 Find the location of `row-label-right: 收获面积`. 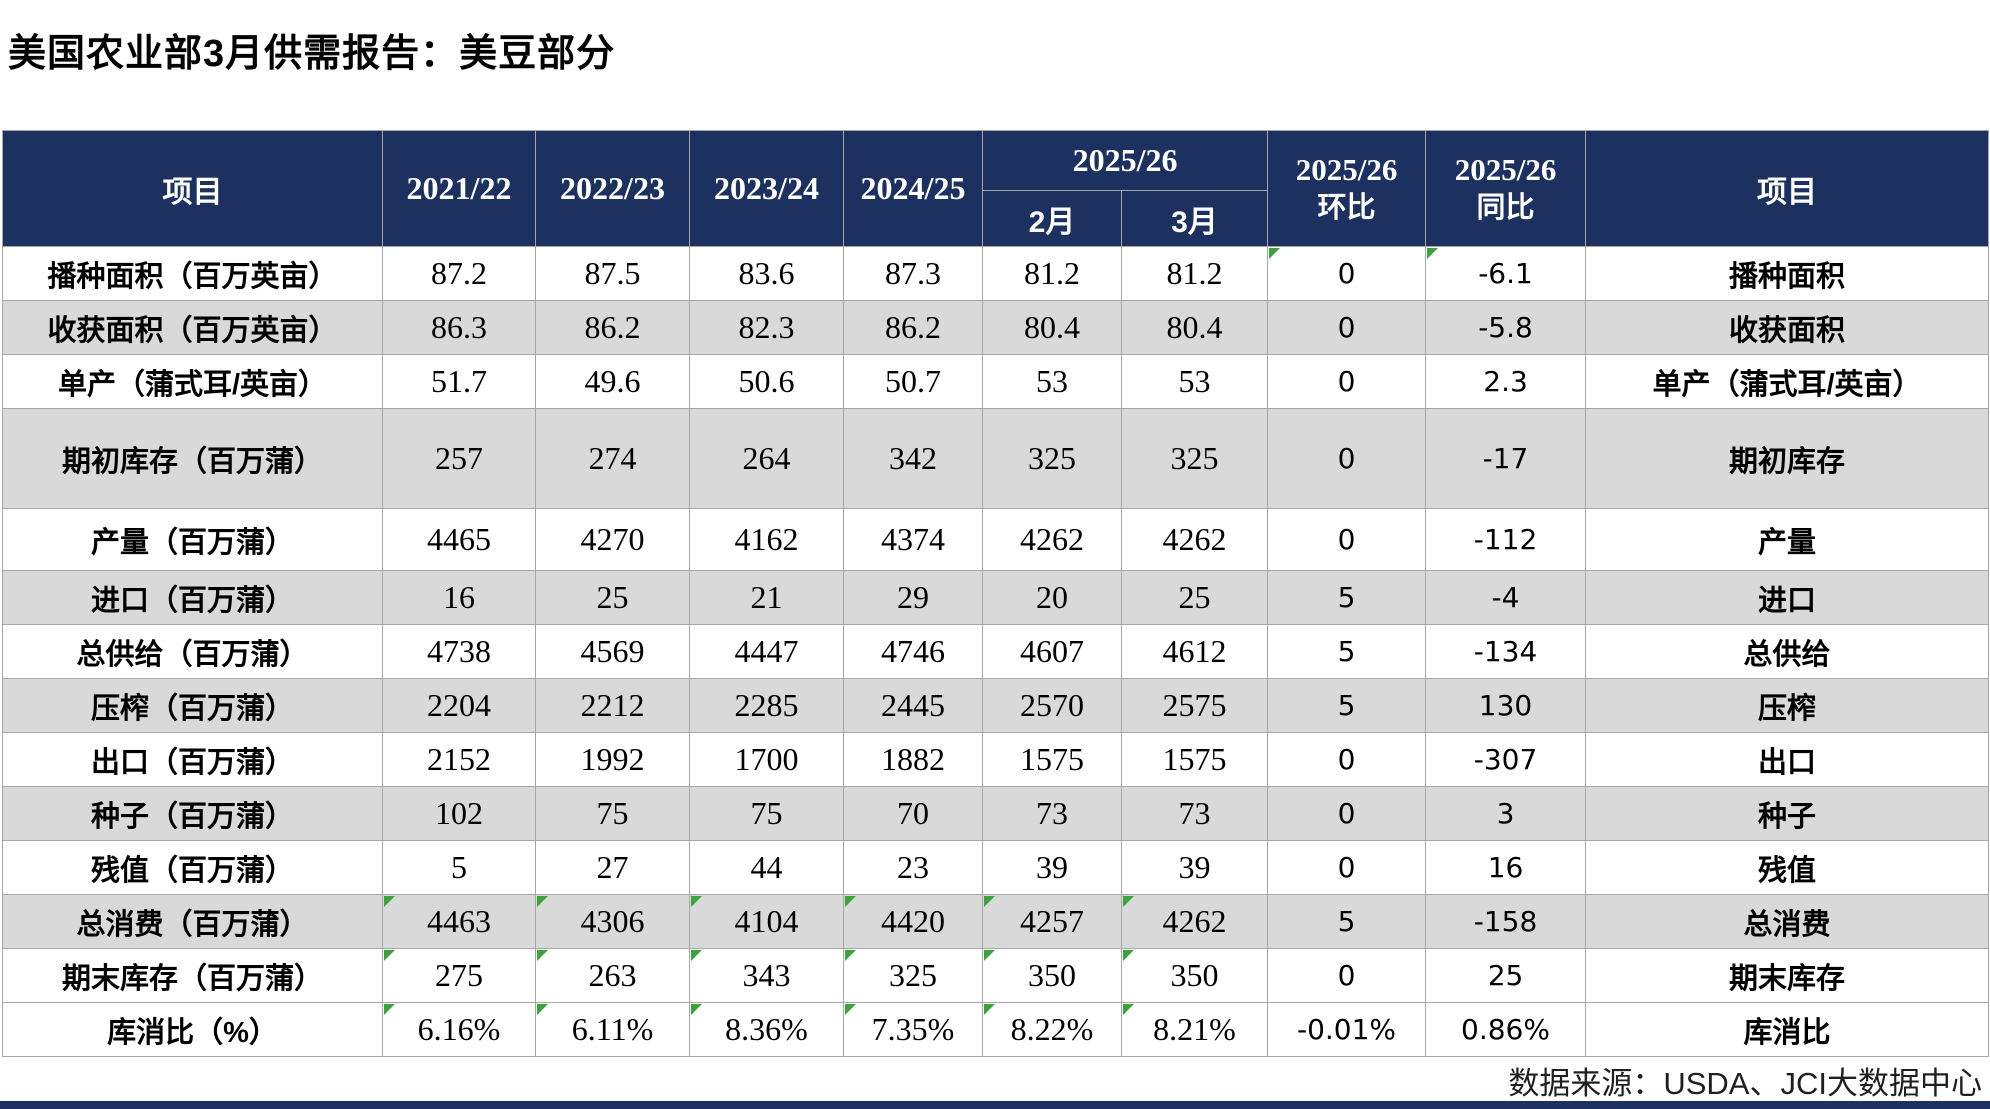

row-label-right: 收获面积 is located at coordinates (1787, 327).